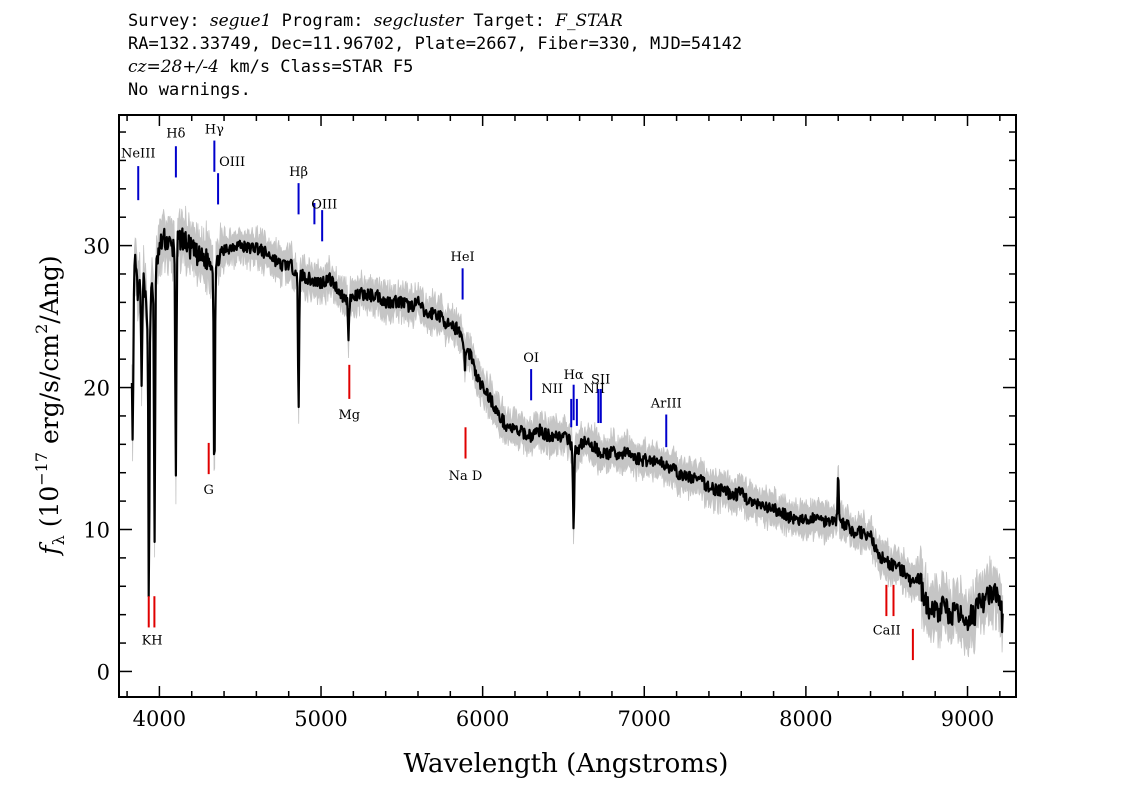 The width and height of the screenshot is (1134, 810). What do you see at coordinates (466, 476) in the screenshot?
I see `spectral-line-label: Na D` at bounding box center [466, 476].